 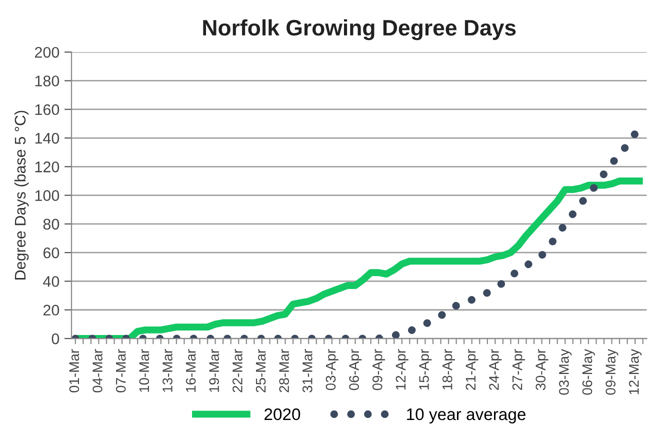 What do you see at coordinates (191, 370) in the screenshot?
I see `x-tick-label: 16-Mar` at bounding box center [191, 370].